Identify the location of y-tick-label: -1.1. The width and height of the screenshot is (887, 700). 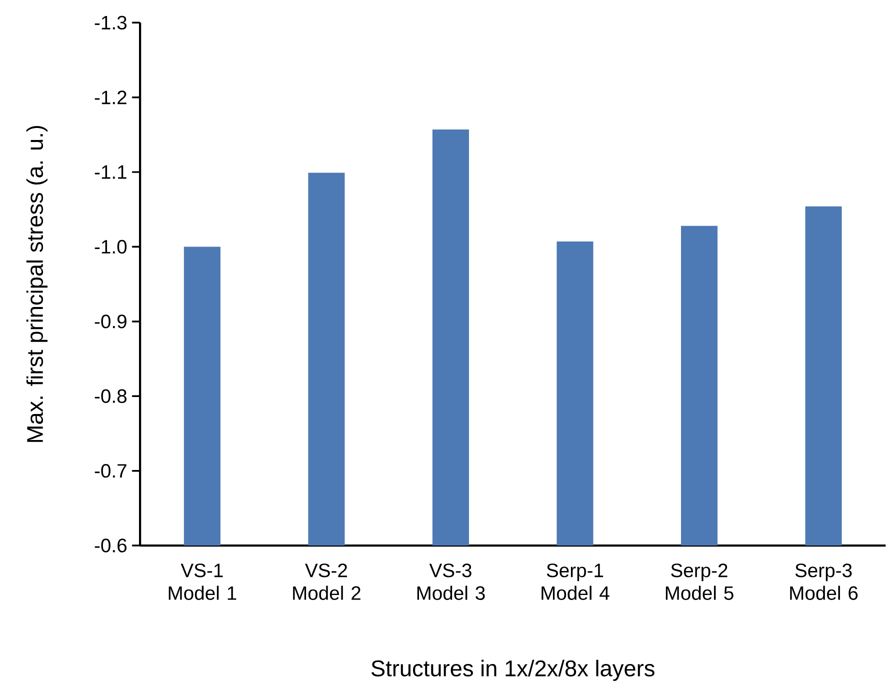
(110, 172).